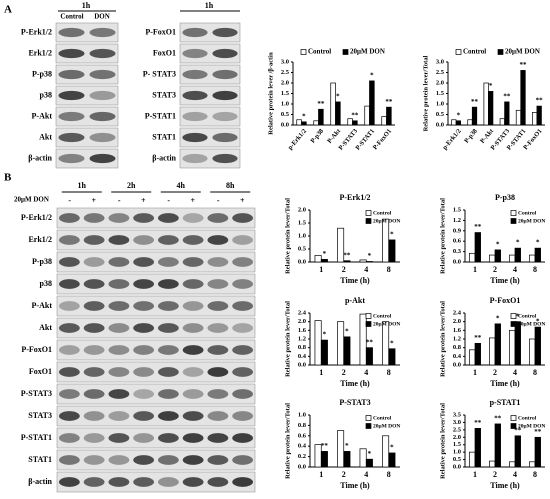 The height and width of the screenshot is (499, 550). What do you see at coordinates (354, 197) in the screenshot?
I see `chart-title: P-Erk1/2` at bounding box center [354, 197].